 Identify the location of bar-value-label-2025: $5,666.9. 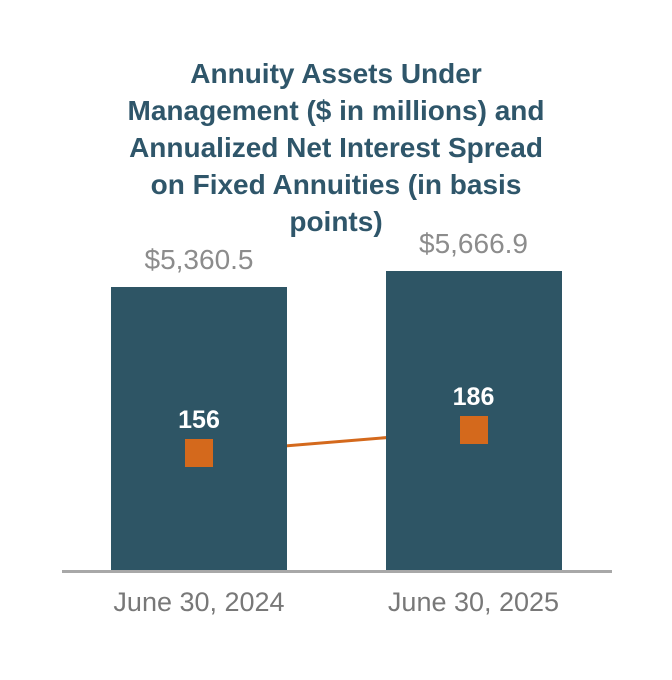
(473, 243).